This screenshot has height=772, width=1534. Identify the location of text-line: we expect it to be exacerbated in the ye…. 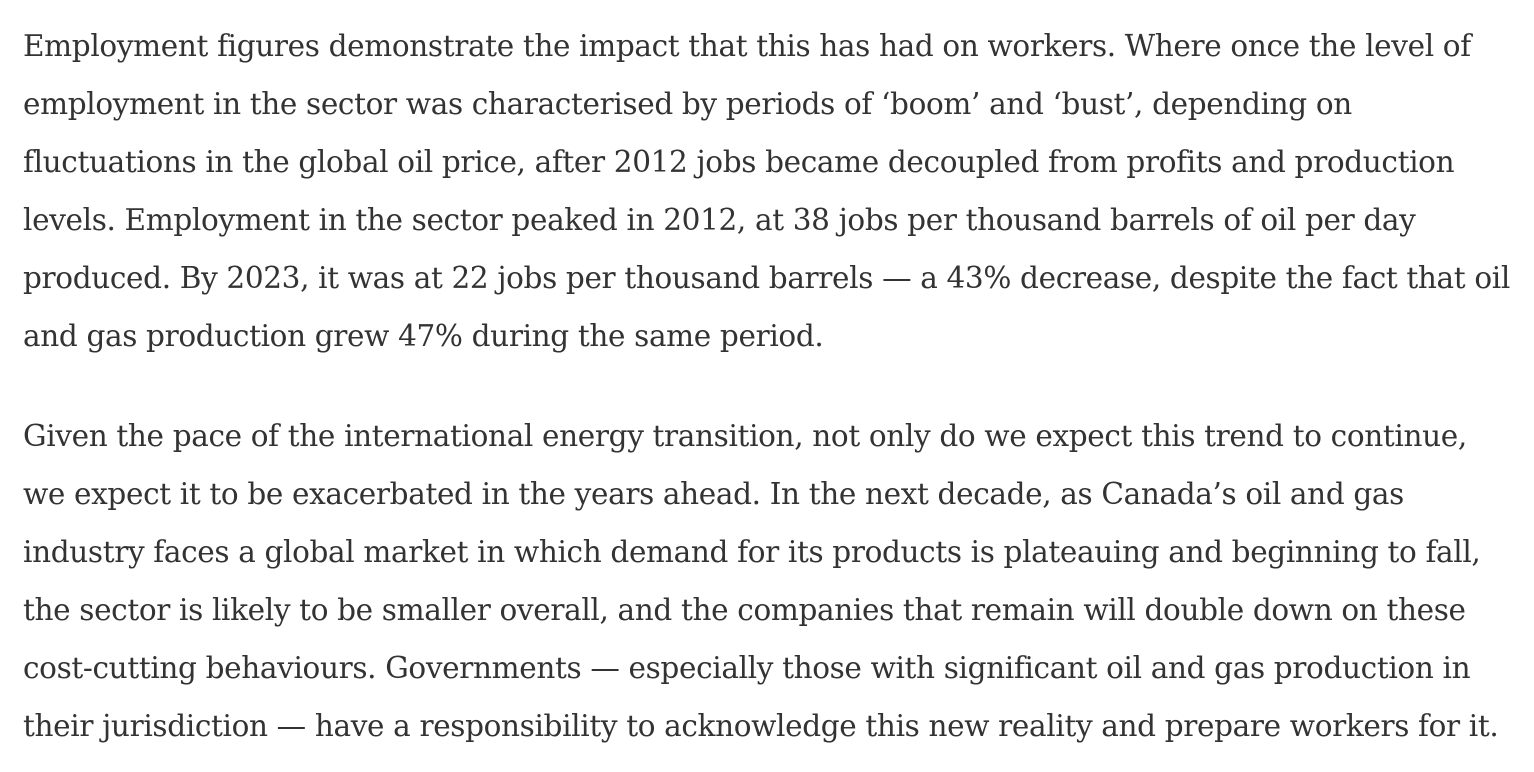
(713, 494).